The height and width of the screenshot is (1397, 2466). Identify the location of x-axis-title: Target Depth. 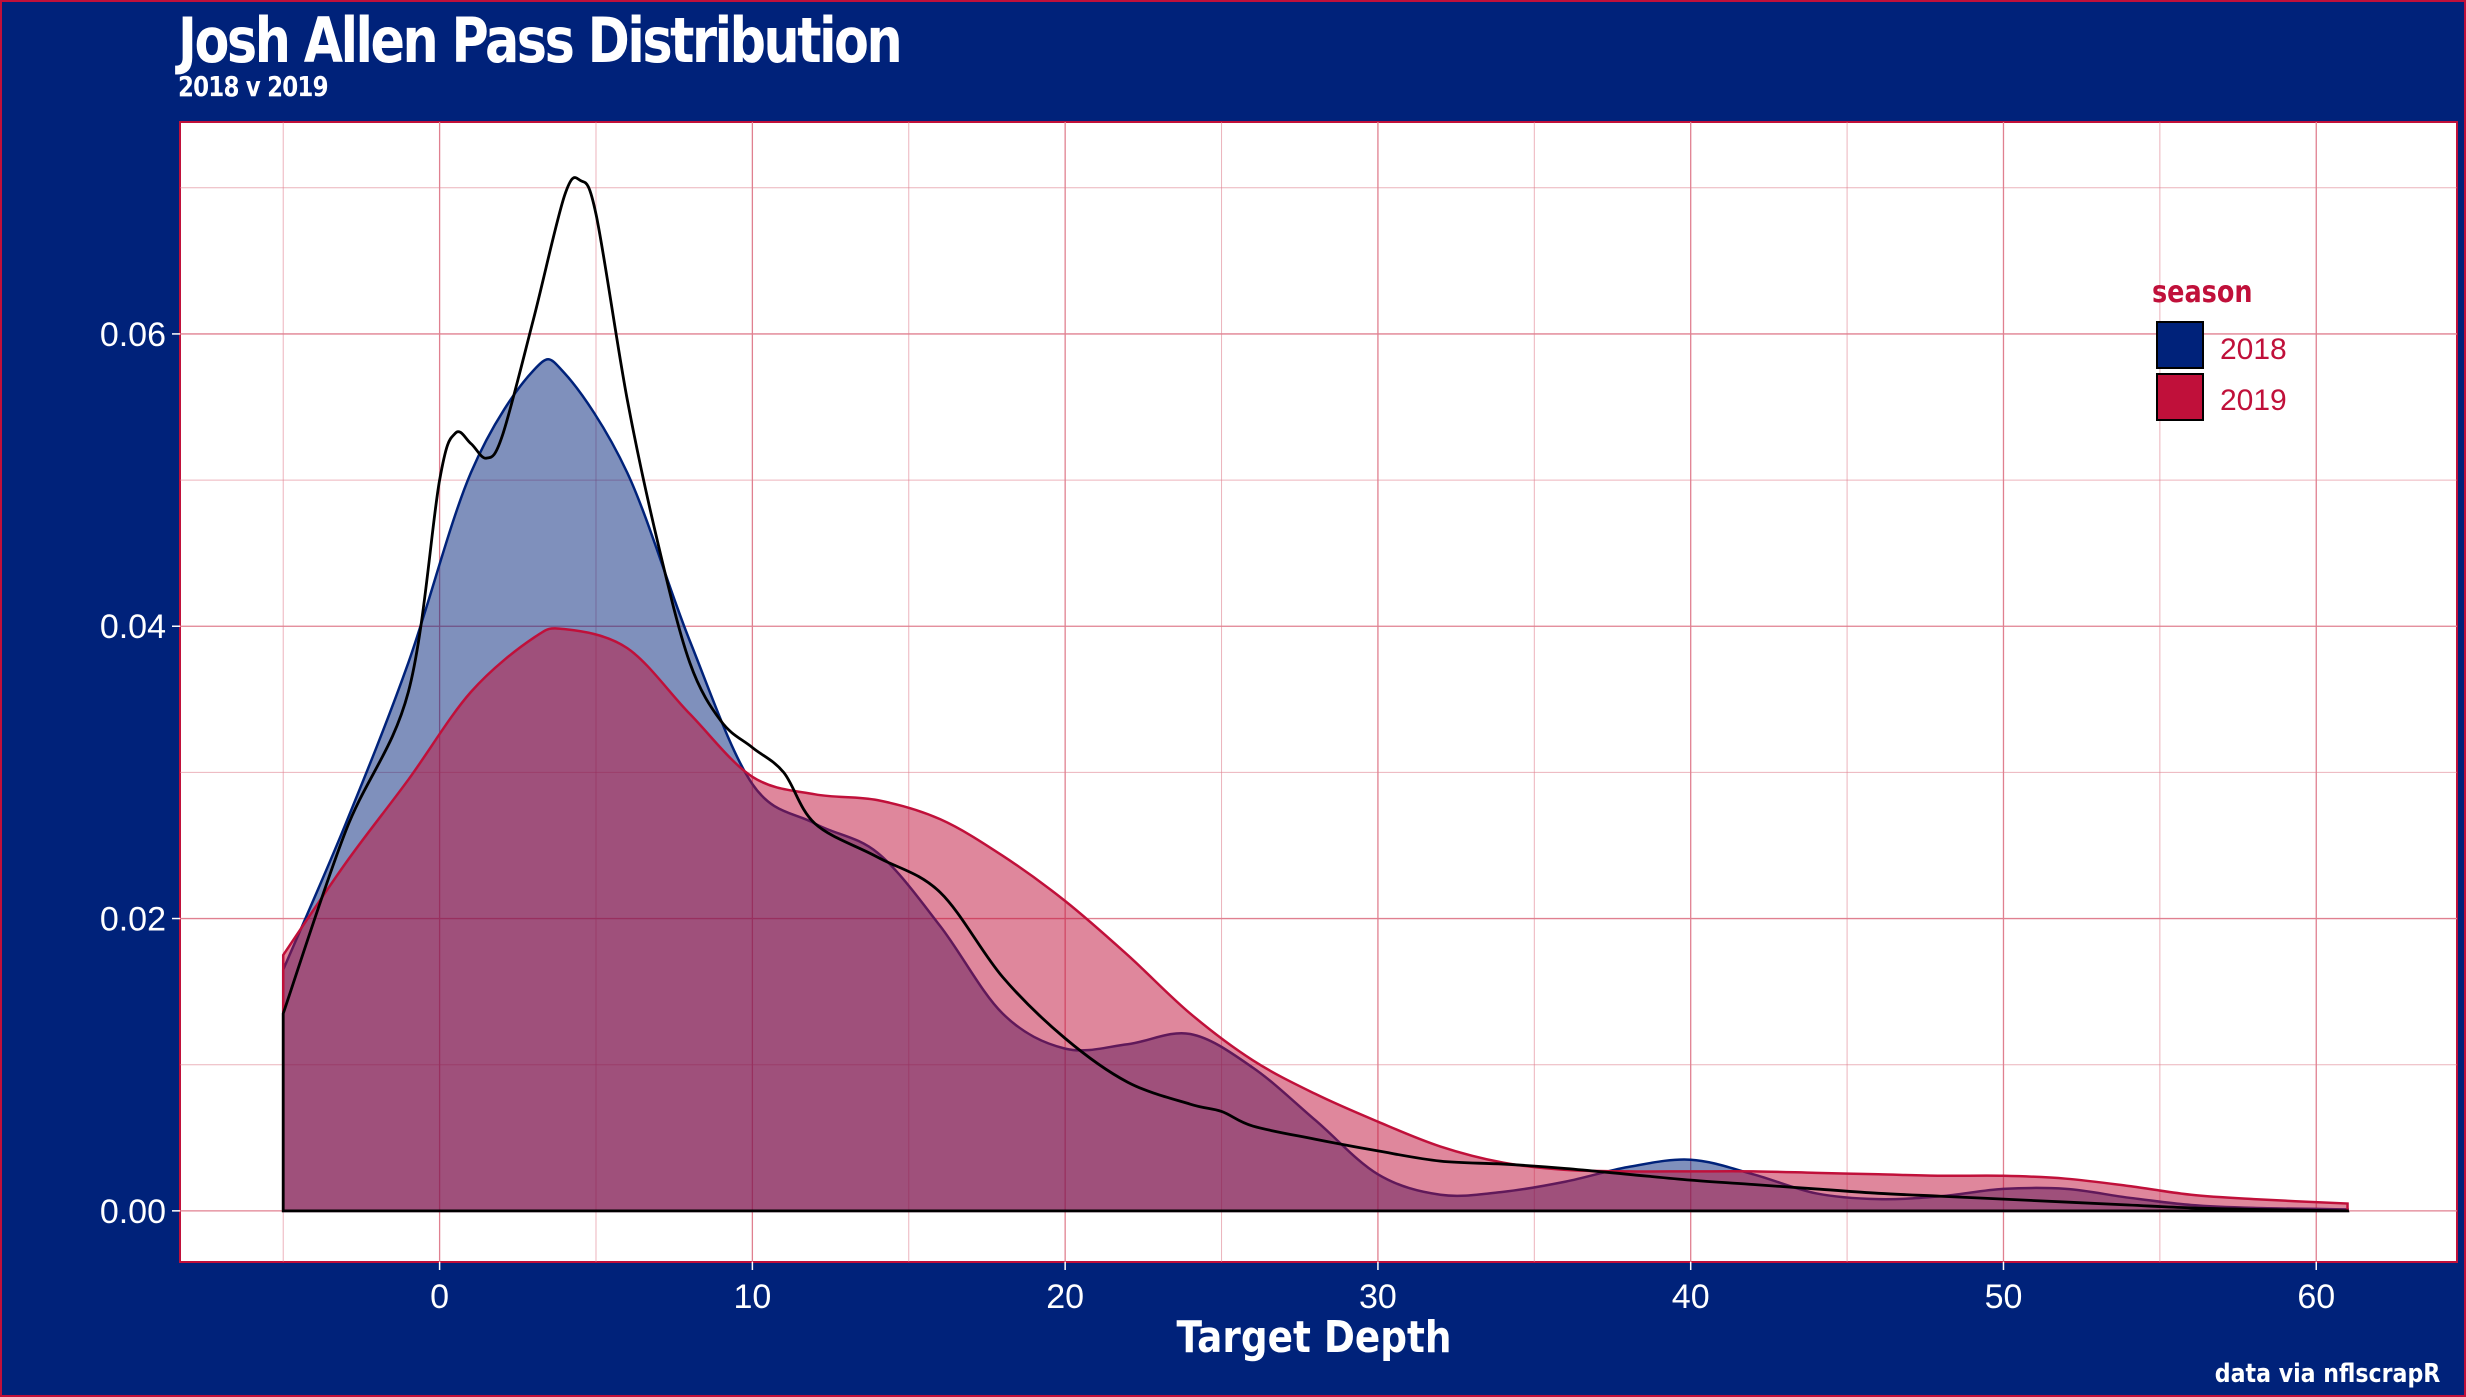
(1313, 1337).